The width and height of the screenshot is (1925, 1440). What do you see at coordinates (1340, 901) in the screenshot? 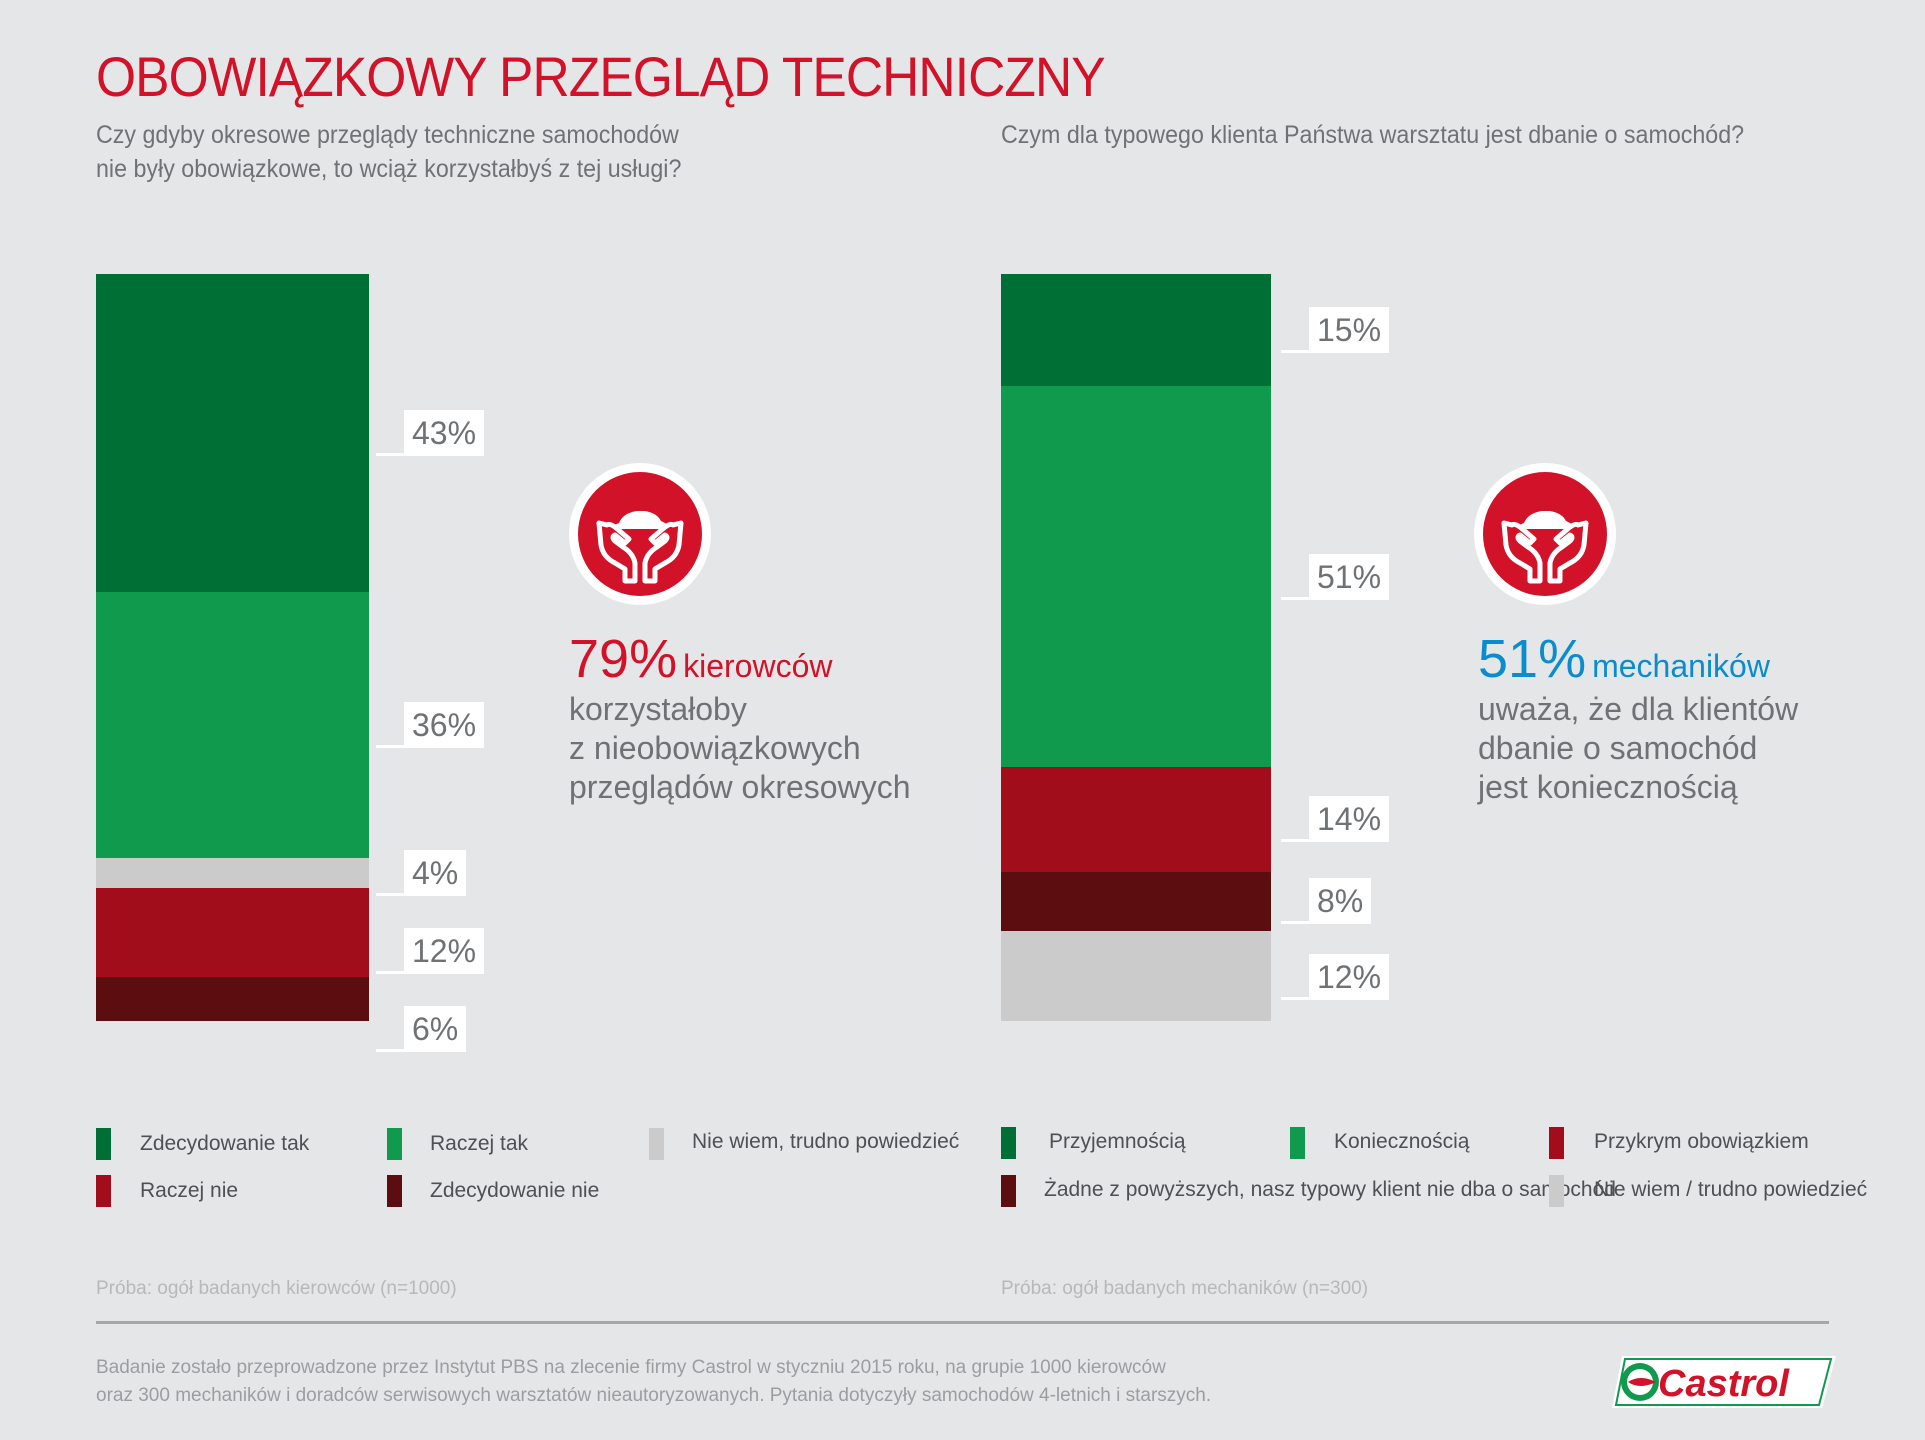
I see `data-label: 8%` at bounding box center [1340, 901].